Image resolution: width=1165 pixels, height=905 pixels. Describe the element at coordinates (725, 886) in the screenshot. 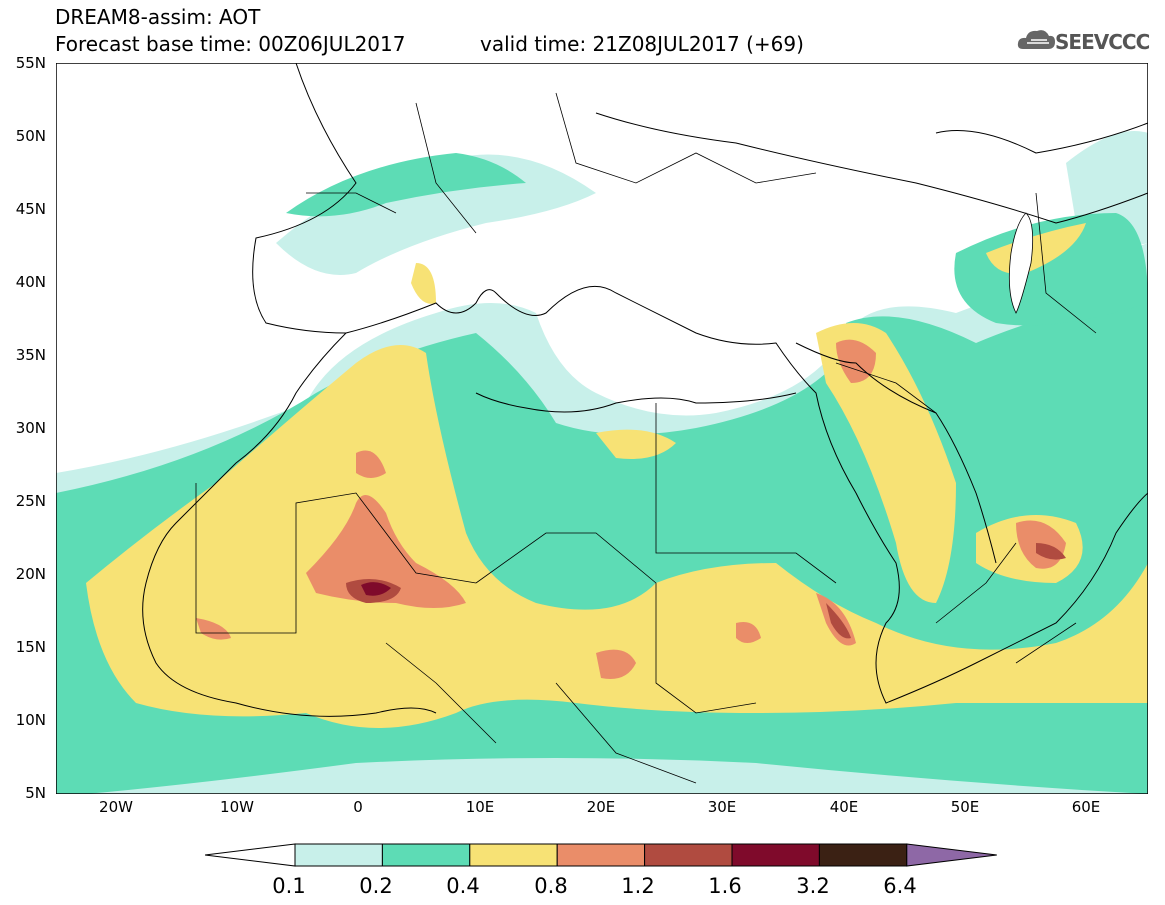

I see `colorbar-label: 1.6` at that location.